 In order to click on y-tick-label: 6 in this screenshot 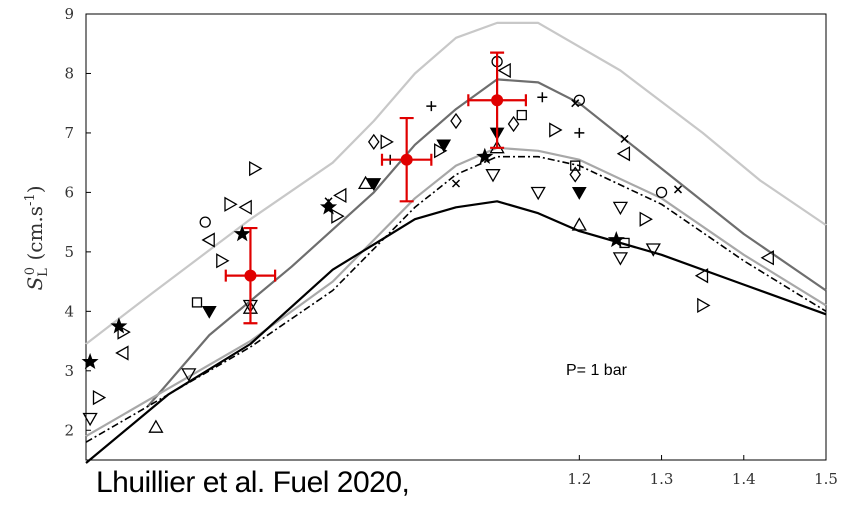, I will do `click(69, 192)`.